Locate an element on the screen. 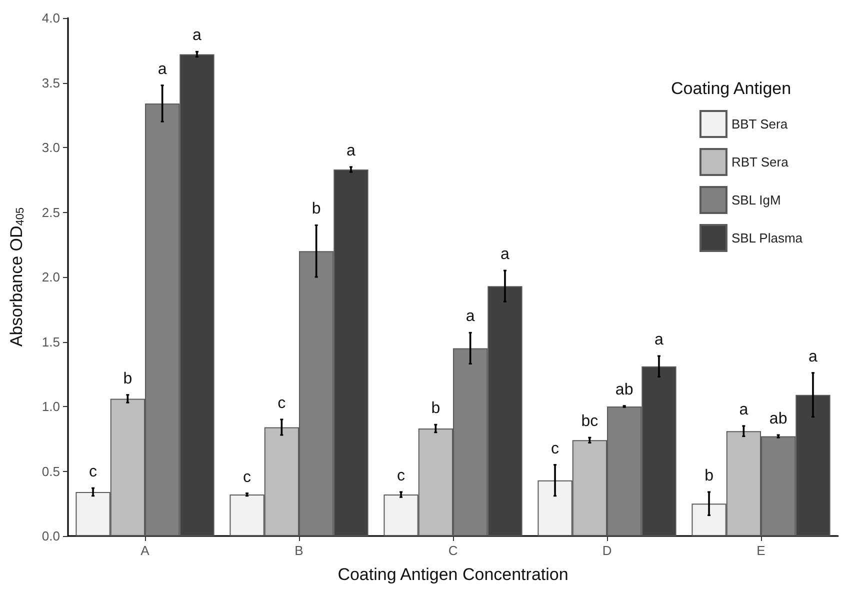  legend-label: SBL IgM is located at coordinates (756, 200).